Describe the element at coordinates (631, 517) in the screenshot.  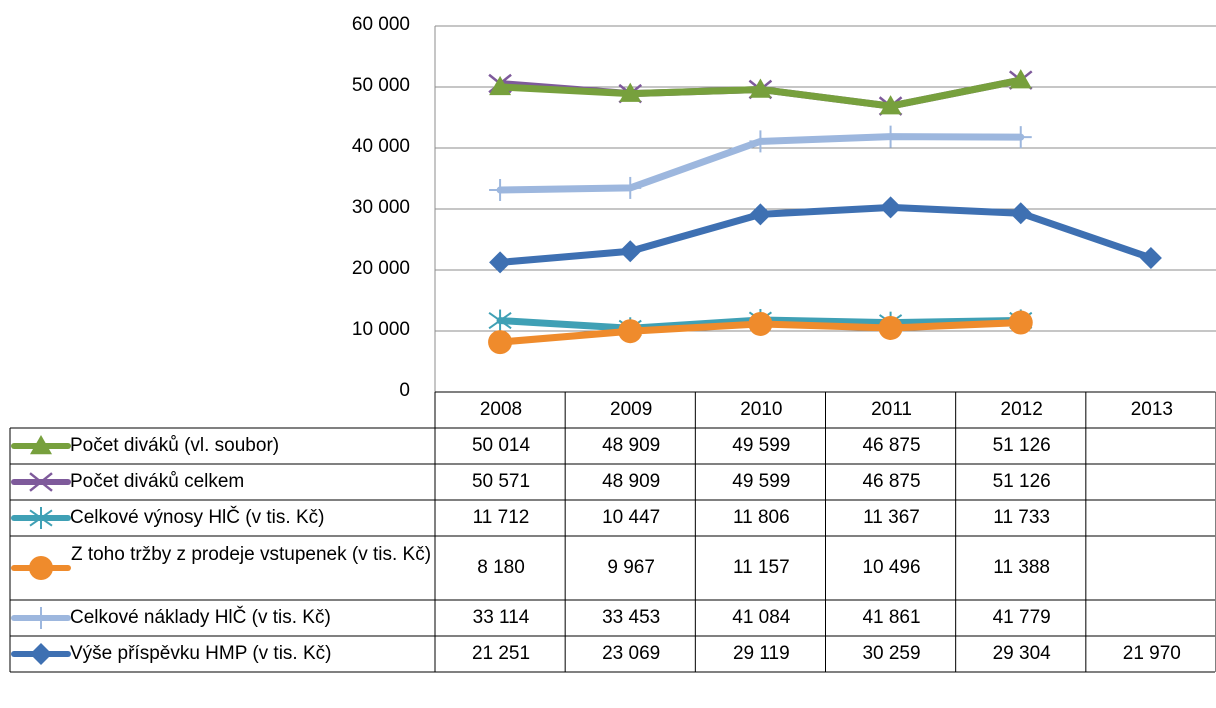
I see `table-cell: 10 447` at that location.